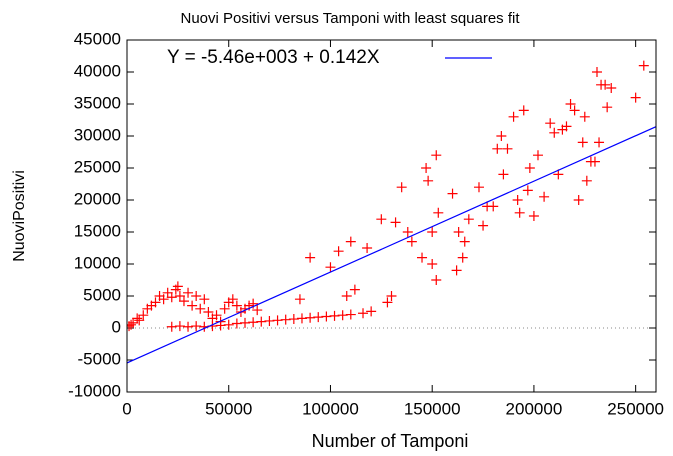 The width and height of the screenshot is (673, 456). What do you see at coordinates (126, 408) in the screenshot?
I see `x-tick-label: 0` at bounding box center [126, 408].